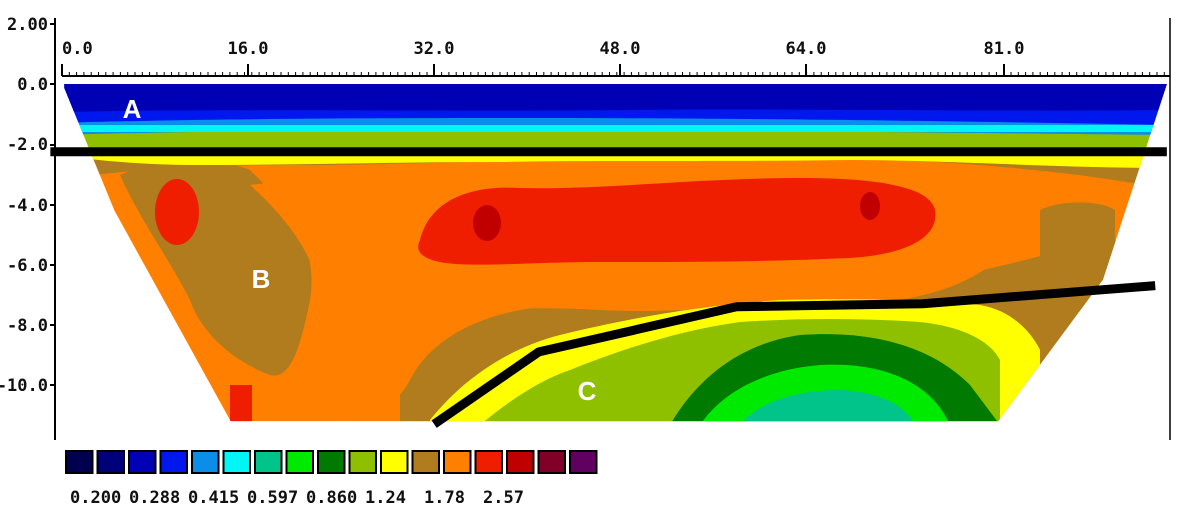  I want to click on x-tick-label: 64.0, so click(806, 49).